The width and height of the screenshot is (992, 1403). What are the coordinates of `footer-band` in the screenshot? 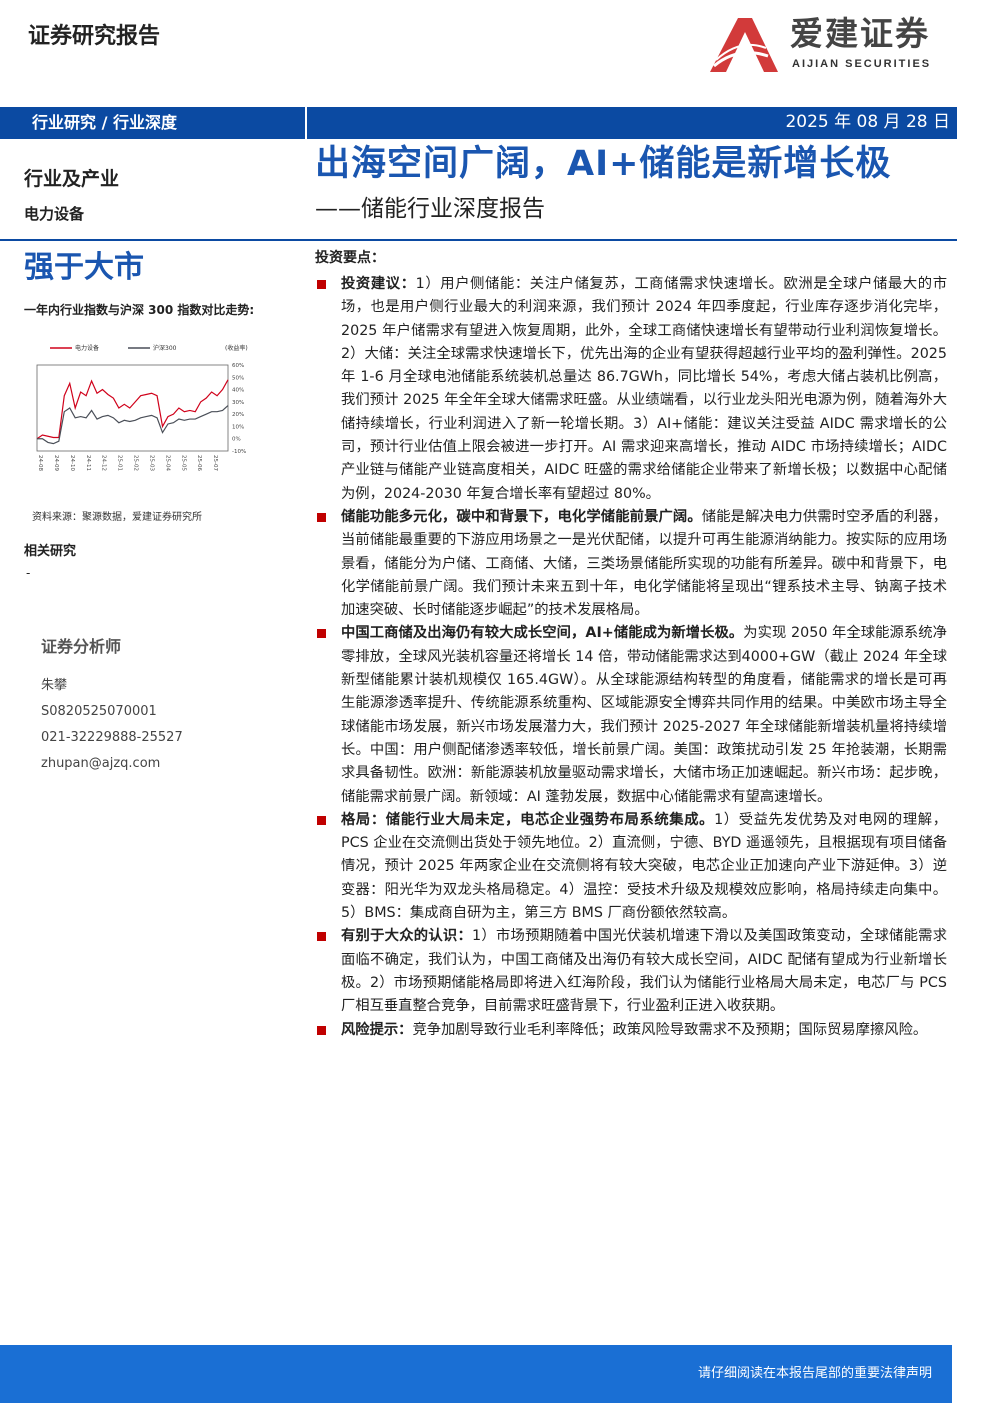 It's located at (476, 1374).